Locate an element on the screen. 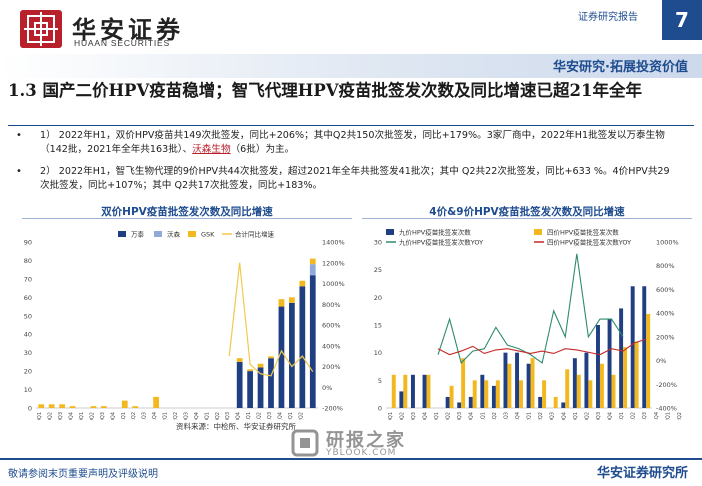  watermark: 研报之家 YBLOOK.COM is located at coordinates (370, 443).